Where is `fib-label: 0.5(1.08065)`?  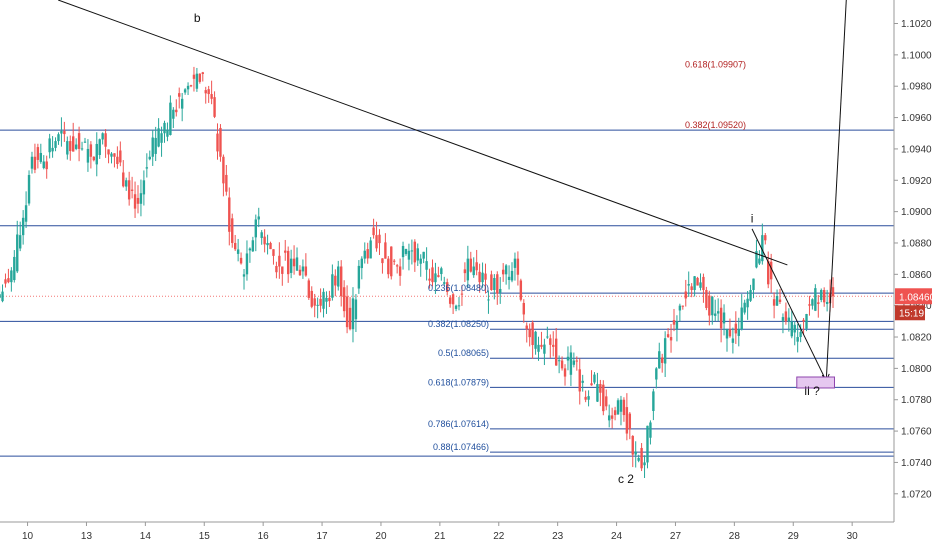 fib-label: 0.5(1.08065) is located at coordinates (463, 353).